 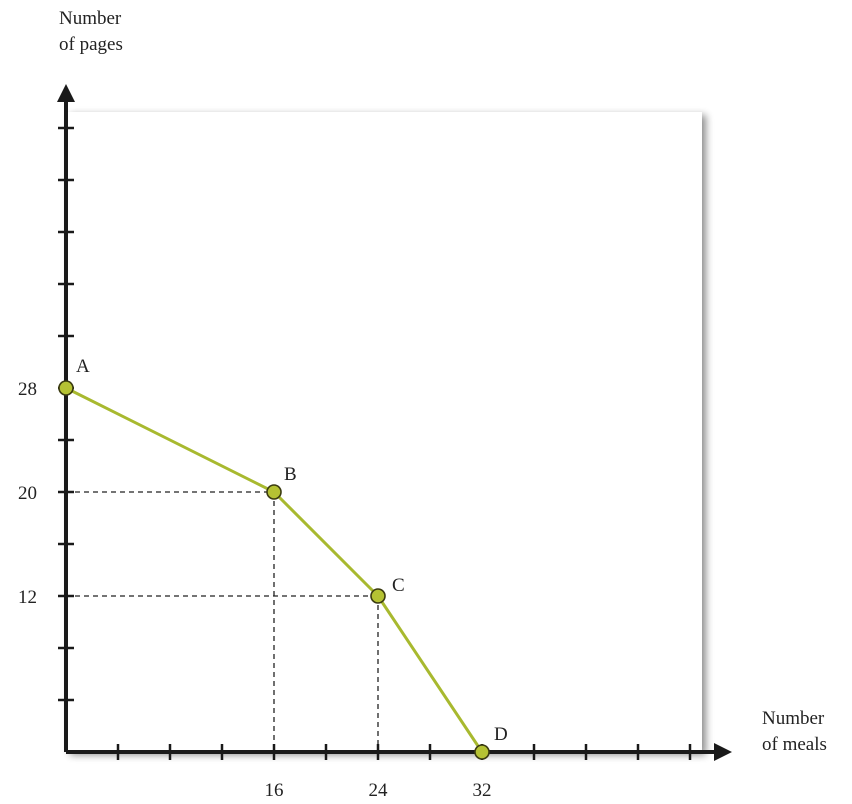 I want to click on guide-lines, so click(x=222, y=621).